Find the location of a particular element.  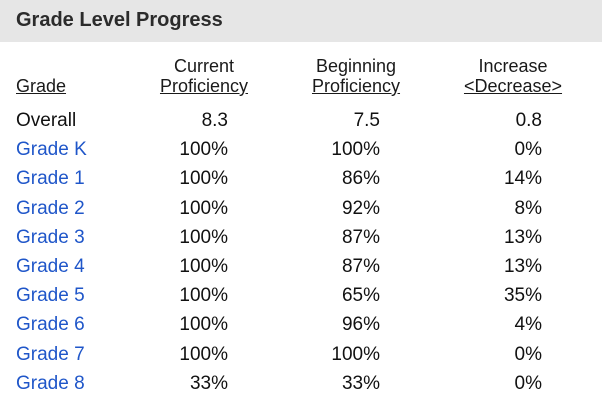

grade-link-5: Grade 5 is located at coordinates (50, 296).